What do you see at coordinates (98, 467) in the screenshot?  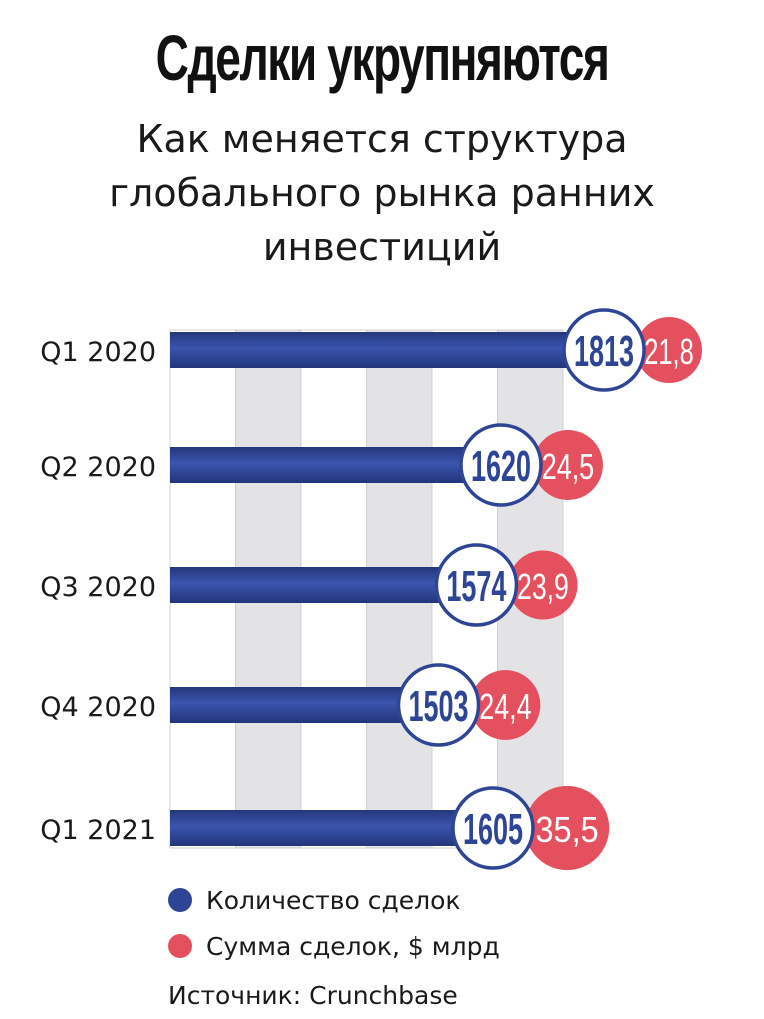 I see `category-label: Q2 2020` at bounding box center [98, 467].